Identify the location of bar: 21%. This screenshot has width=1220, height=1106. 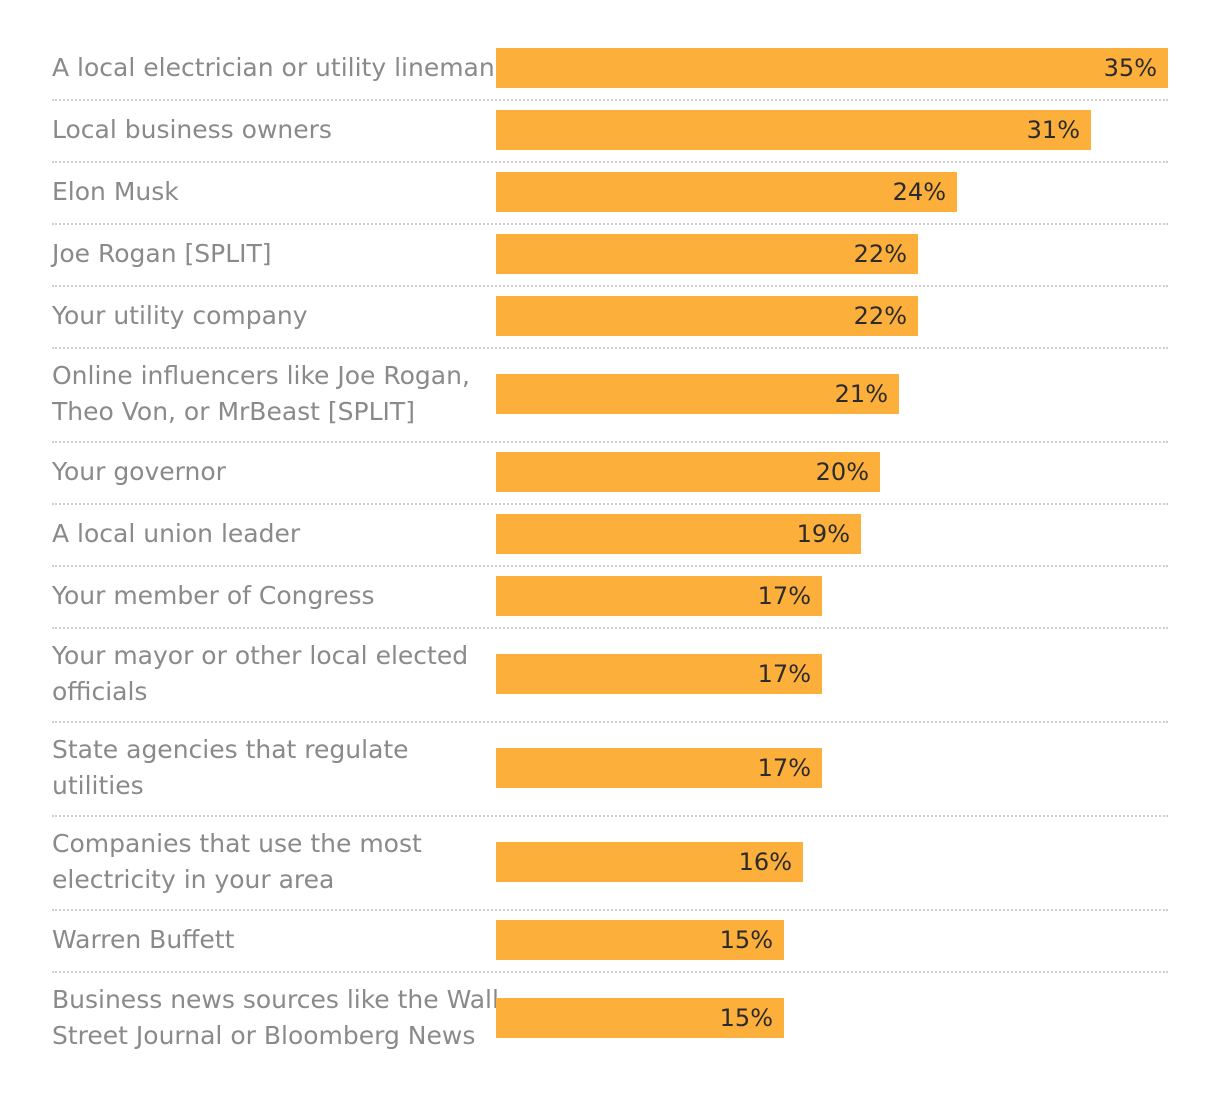
(697, 394).